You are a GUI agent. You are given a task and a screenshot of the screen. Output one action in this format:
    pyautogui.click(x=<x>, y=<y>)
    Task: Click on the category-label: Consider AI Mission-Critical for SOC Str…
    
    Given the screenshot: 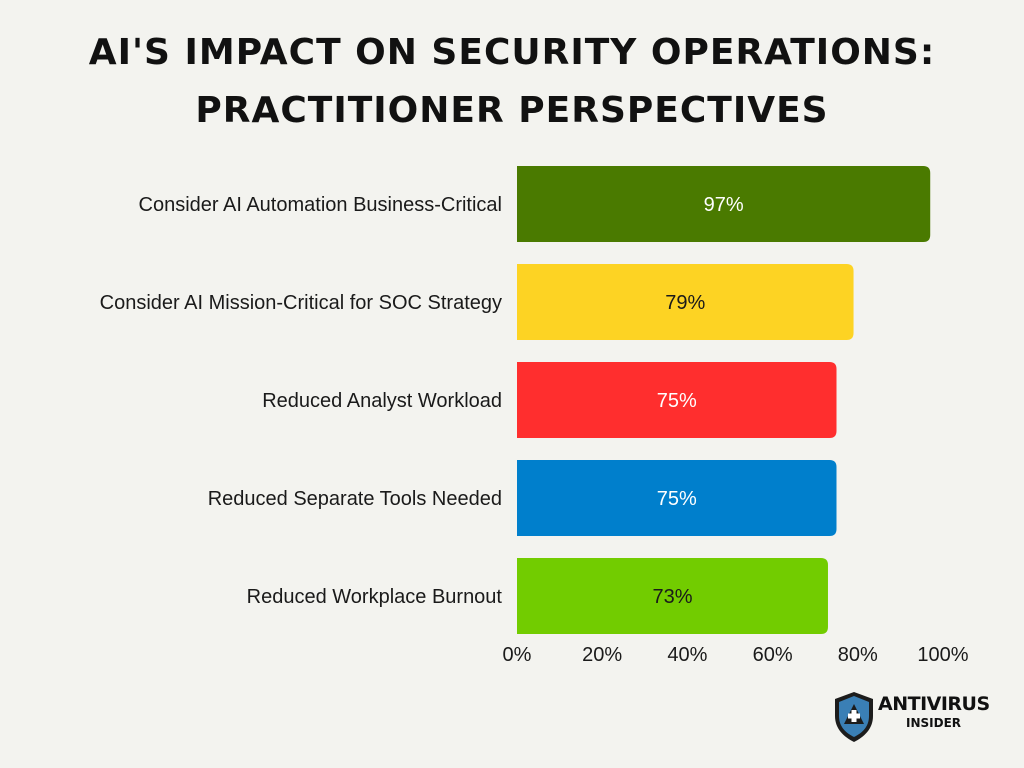 What is the action you would take?
    pyautogui.click(x=301, y=303)
    